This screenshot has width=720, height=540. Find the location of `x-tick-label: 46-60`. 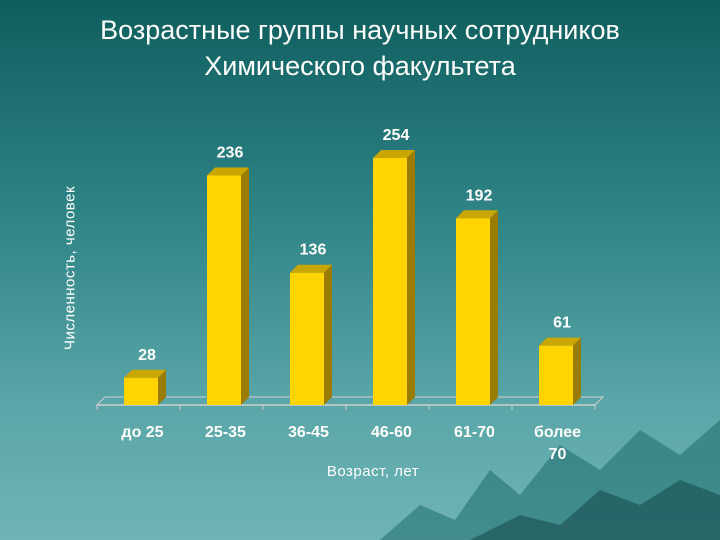

x-tick-label: 46-60 is located at coordinates (391, 432).